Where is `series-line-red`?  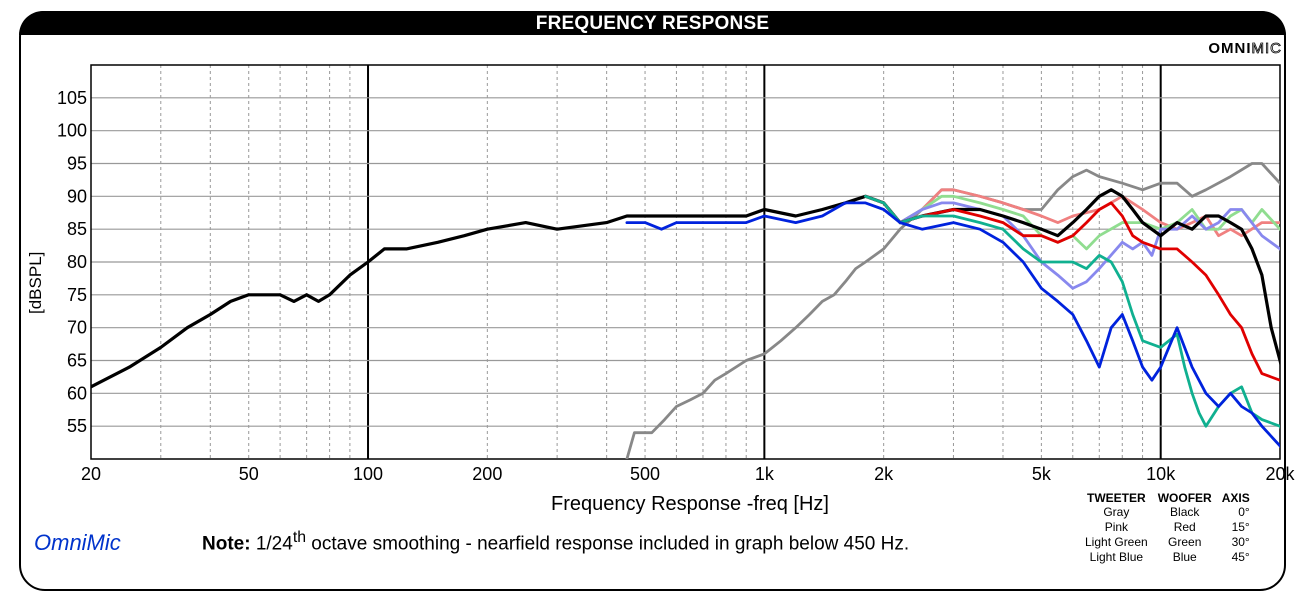
series-line-red is located at coordinates (1072, 288).